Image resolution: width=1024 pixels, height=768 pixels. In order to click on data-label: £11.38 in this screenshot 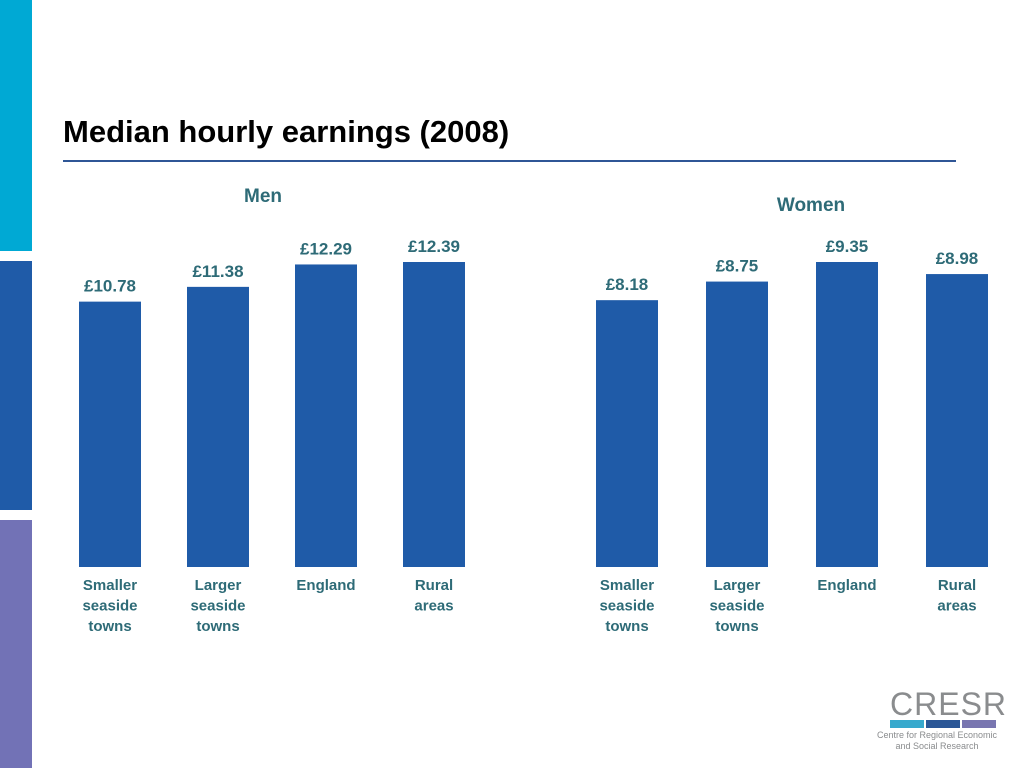, I will do `click(217, 271)`.